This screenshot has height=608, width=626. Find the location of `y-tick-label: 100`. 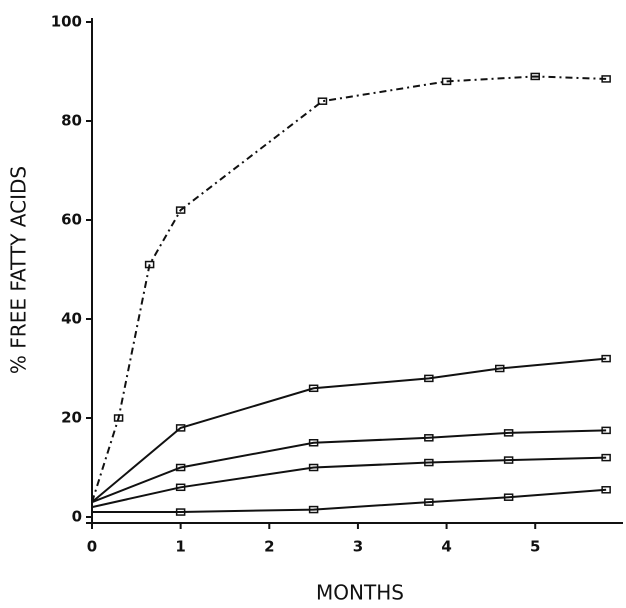

y-tick-label: 100 is located at coordinates (66, 22).